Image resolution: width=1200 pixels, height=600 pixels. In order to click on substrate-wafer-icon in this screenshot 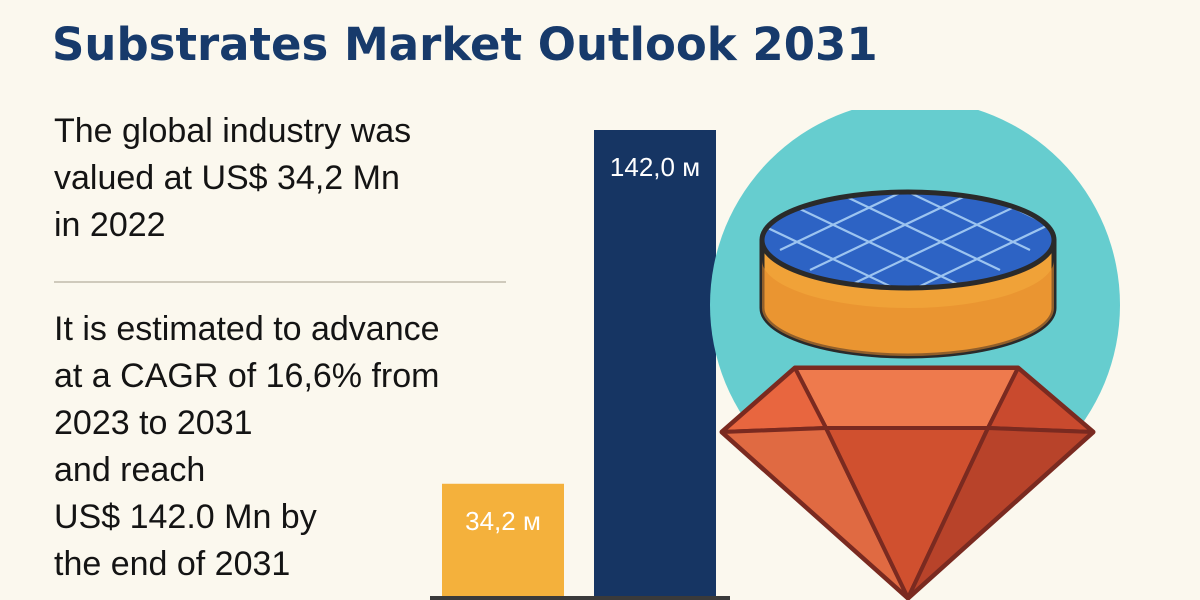, I will do `click(908, 274)`.